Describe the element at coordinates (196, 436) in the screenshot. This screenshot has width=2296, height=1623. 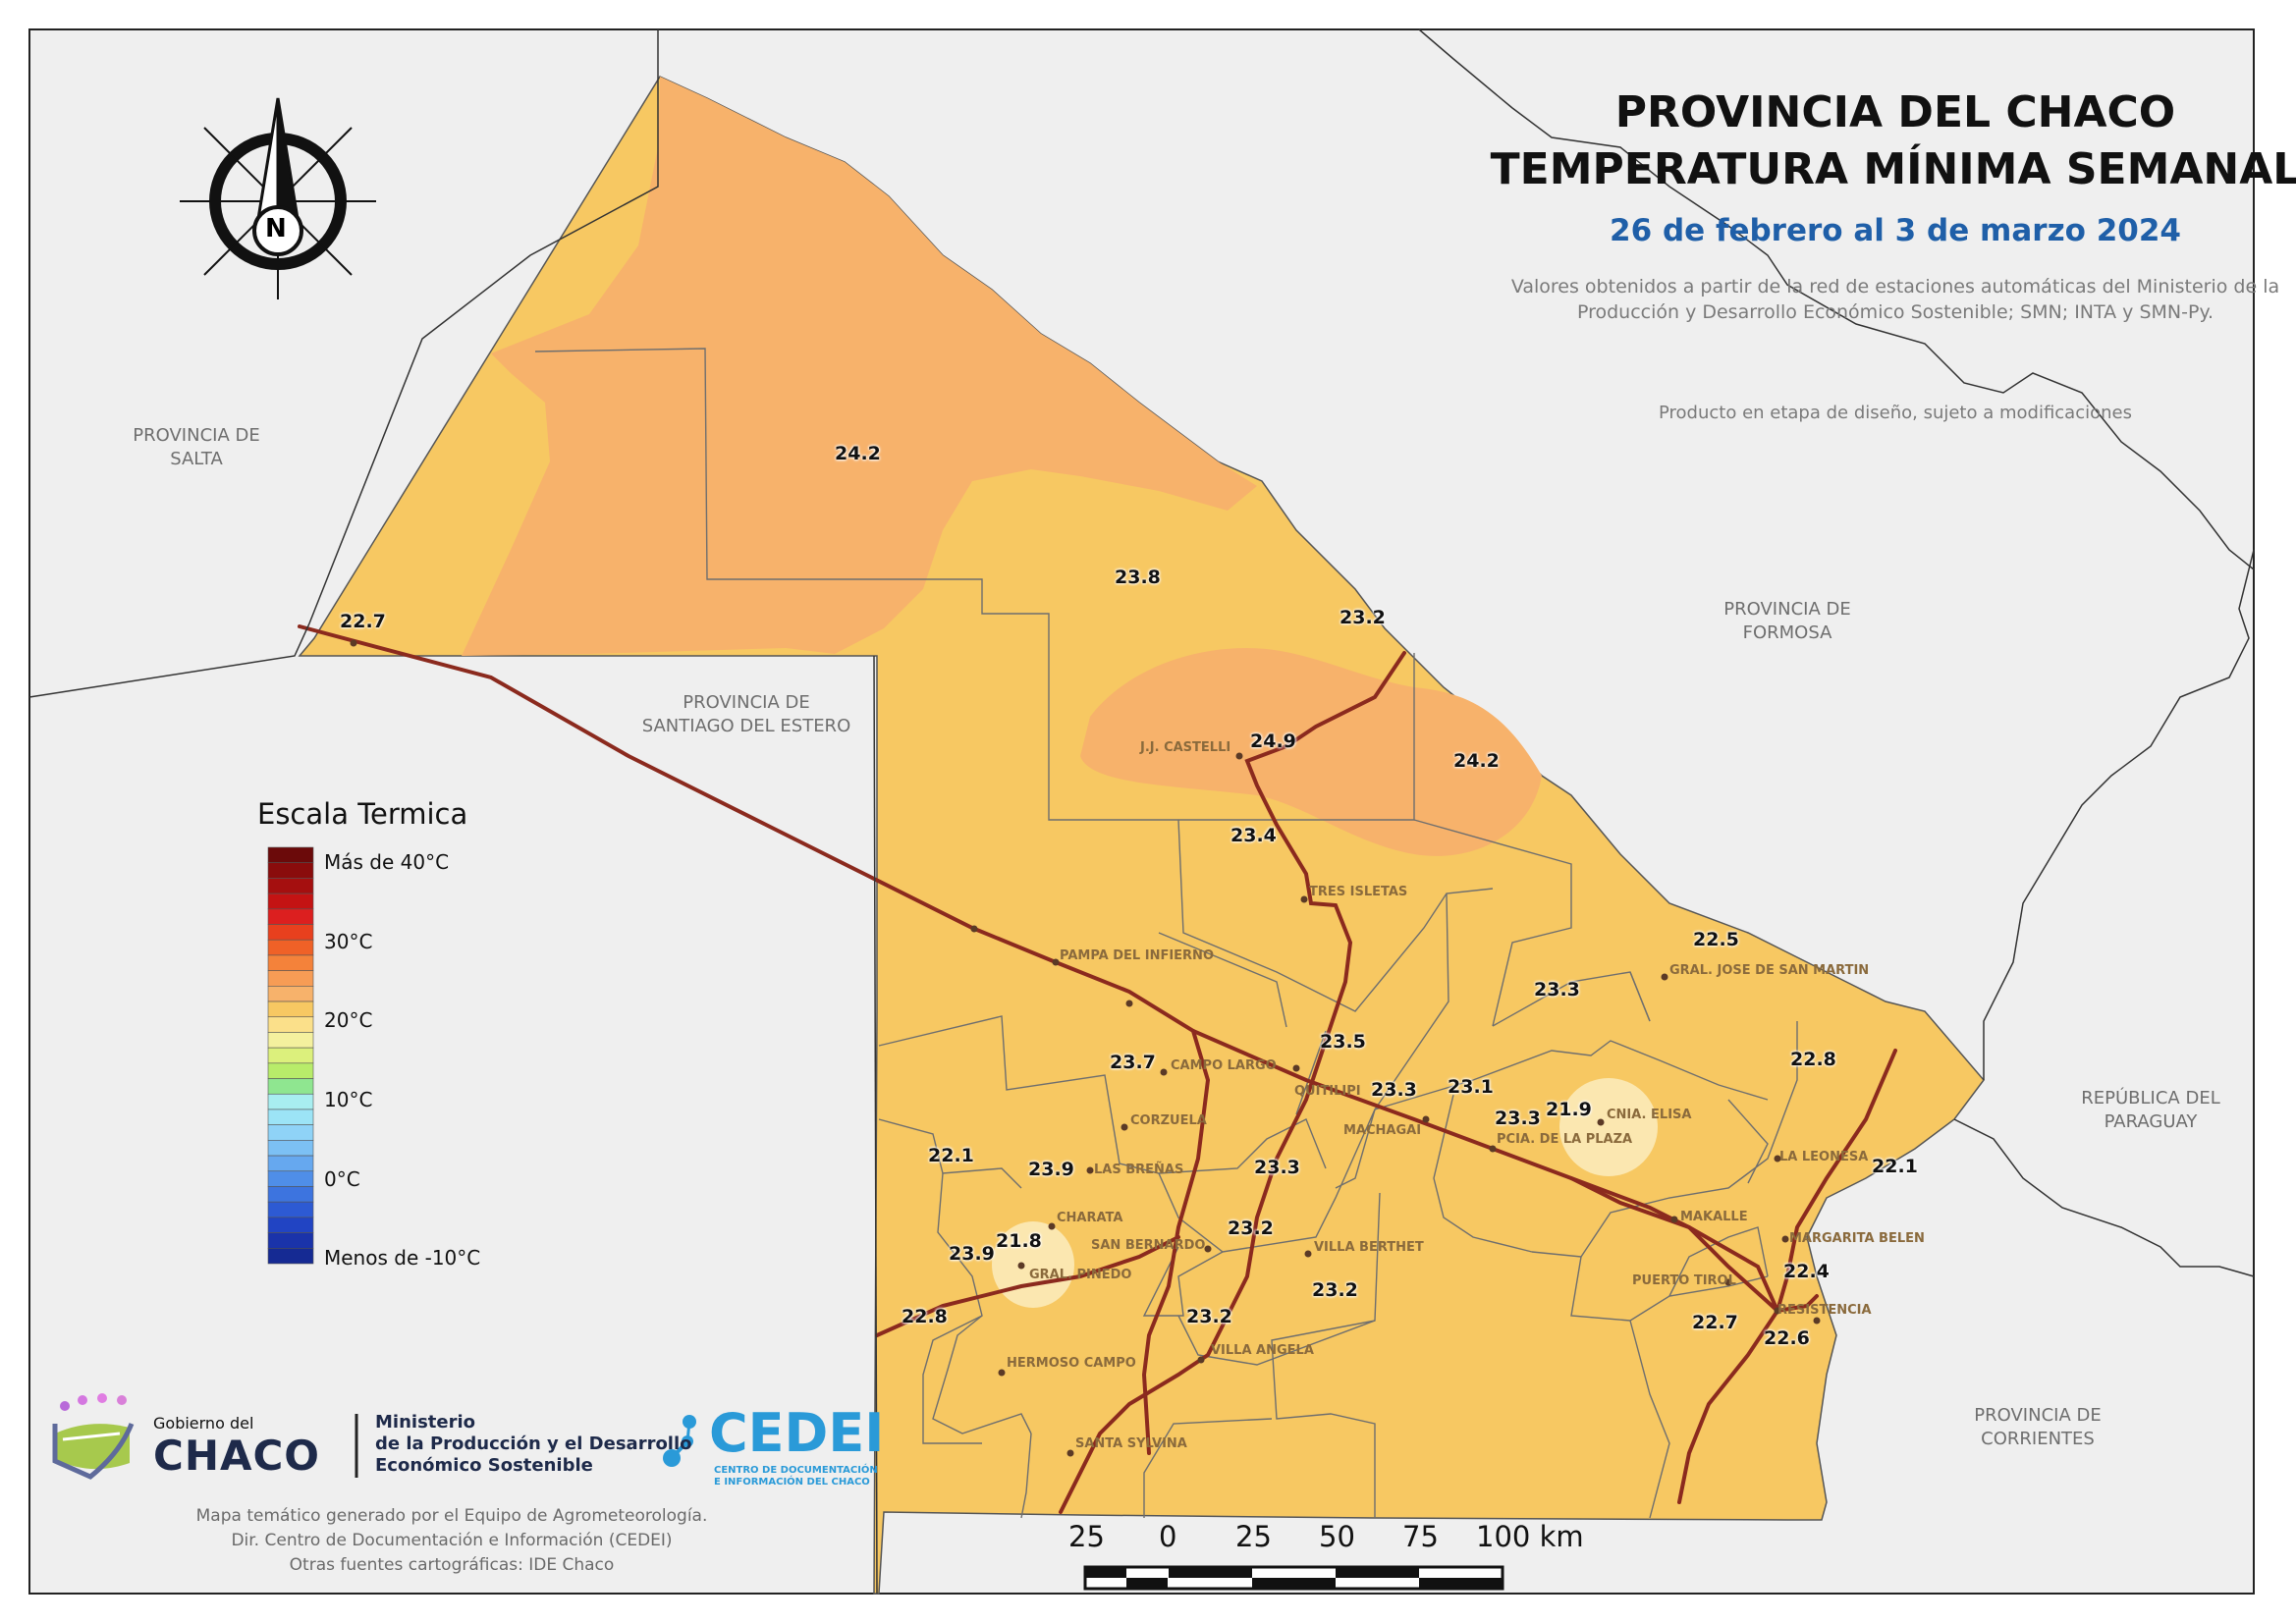
I see `label-salta-1: PROVINCIA DE` at that location.